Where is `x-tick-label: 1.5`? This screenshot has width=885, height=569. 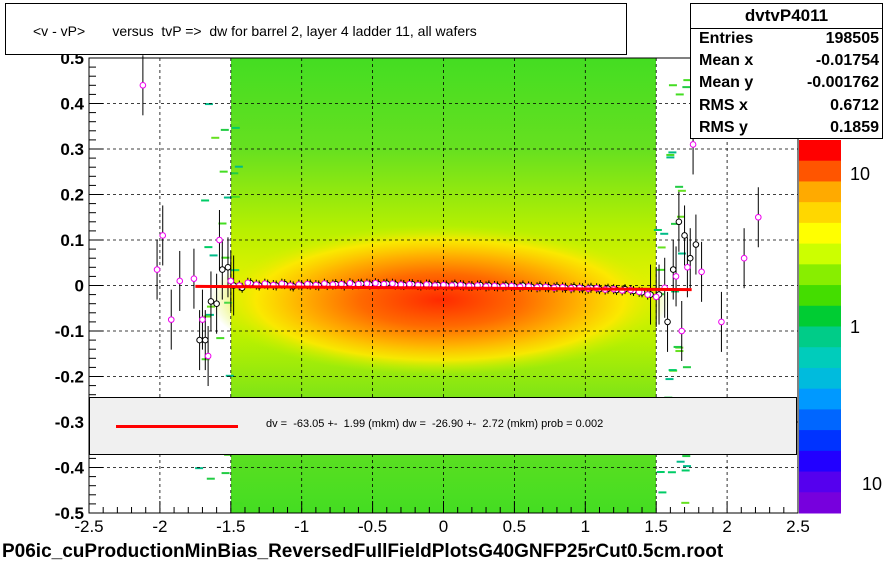
x-tick-label: 1.5 is located at coordinates (656, 526).